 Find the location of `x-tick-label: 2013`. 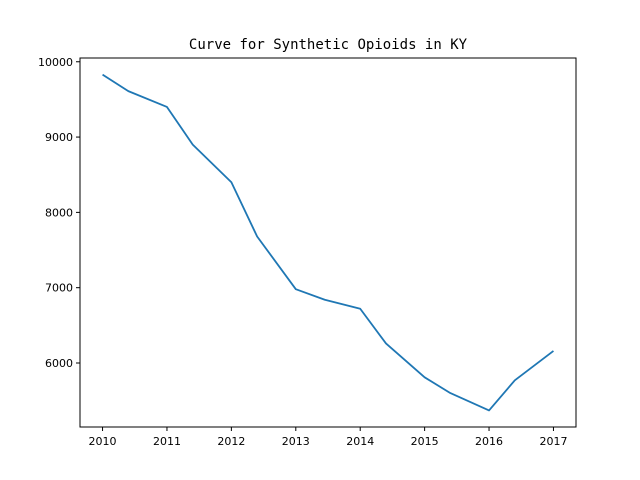

x-tick-label: 2013 is located at coordinates (296, 441).